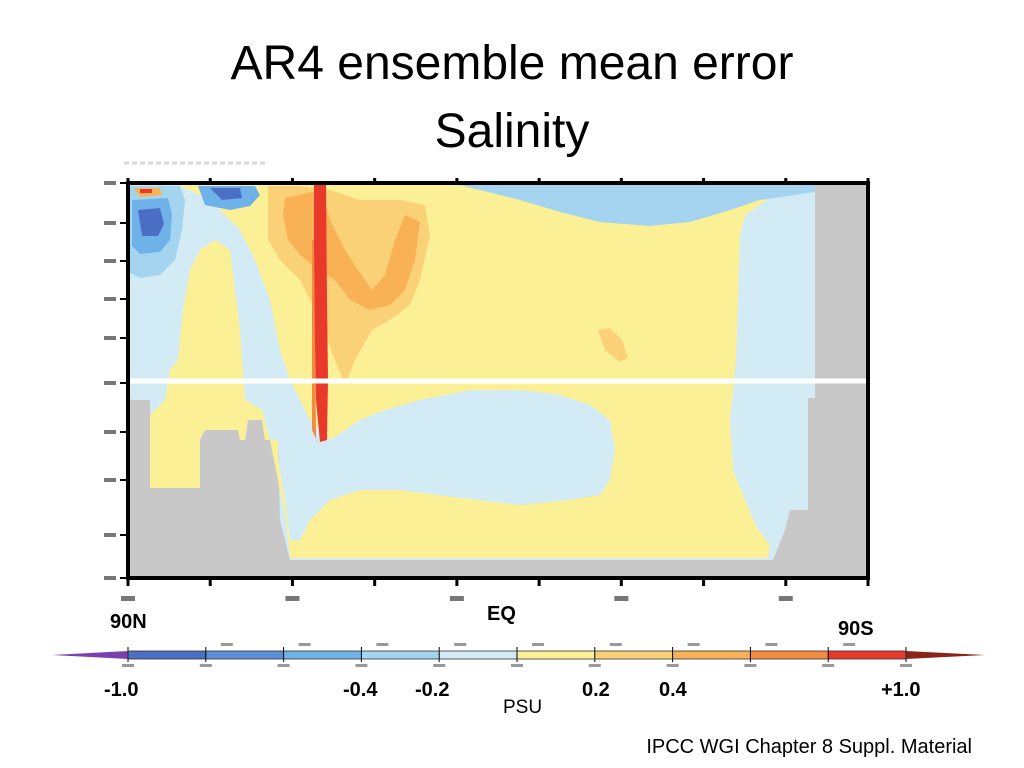 This screenshot has width=1024, height=768. What do you see at coordinates (673, 690) in the screenshot?
I see `colorbar-label: 0.4` at bounding box center [673, 690].